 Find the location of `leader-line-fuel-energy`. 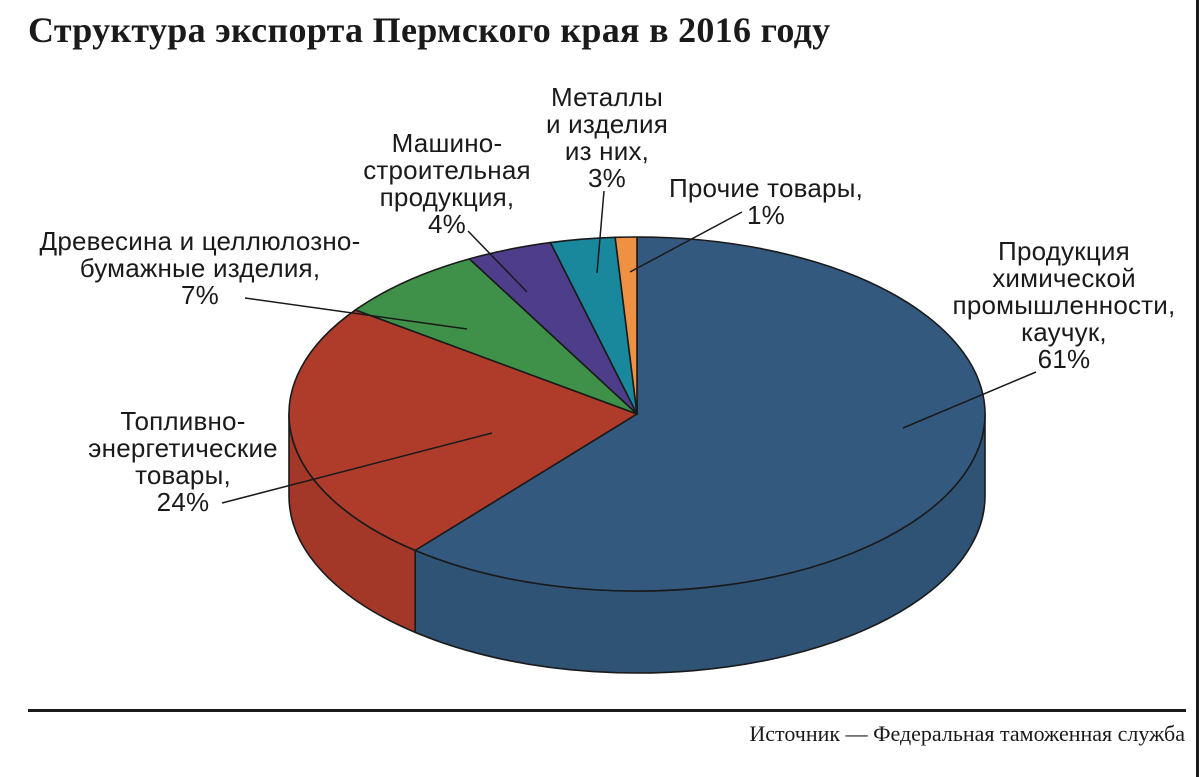

leader-line-fuel-energy is located at coordinates (357, 468).